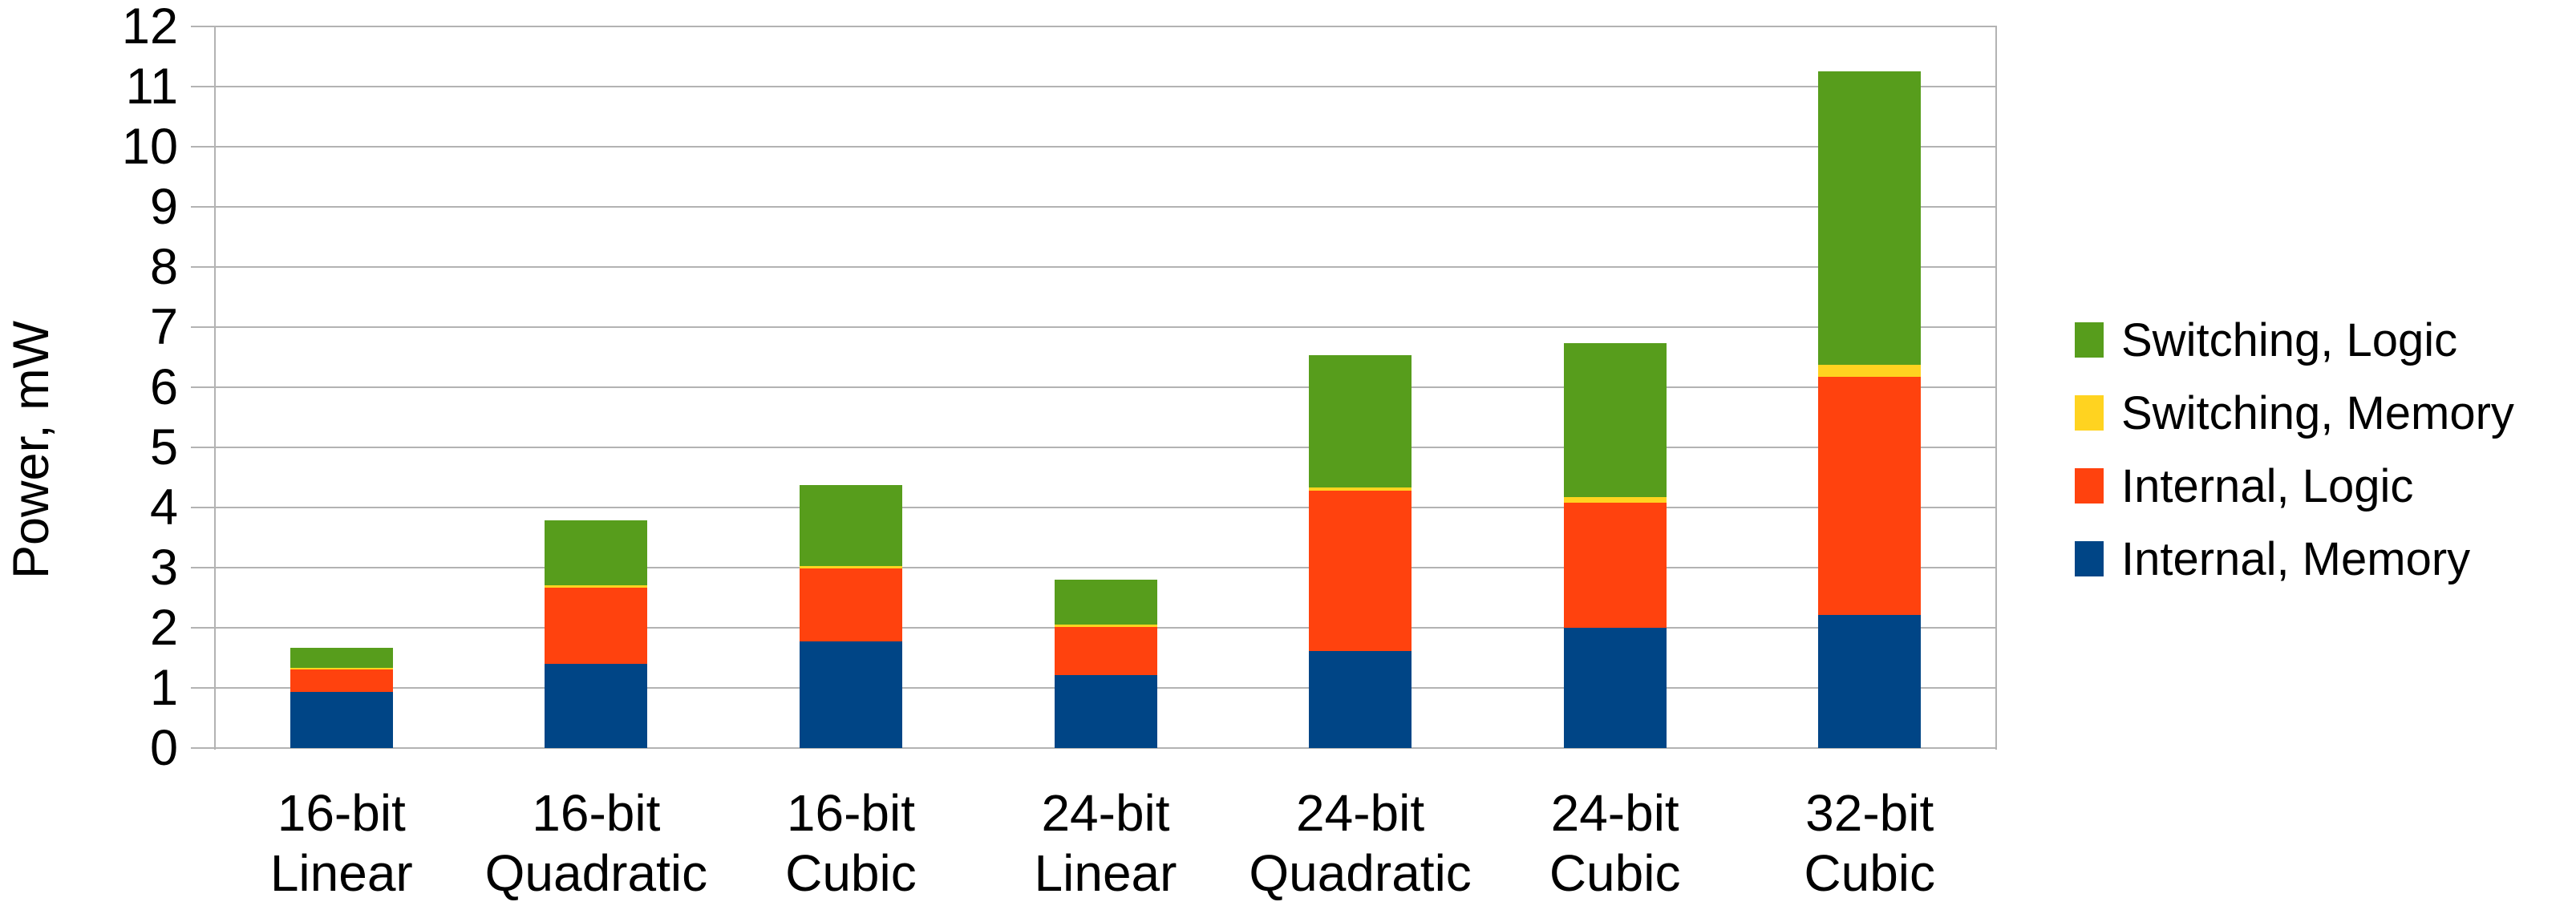 This screenshot has width=2576, height=914. What do you see at coordinates (2317, 412) in the screenshot?
I see `legend-label: Switching, Memory` at bounding box center [2317, 412].